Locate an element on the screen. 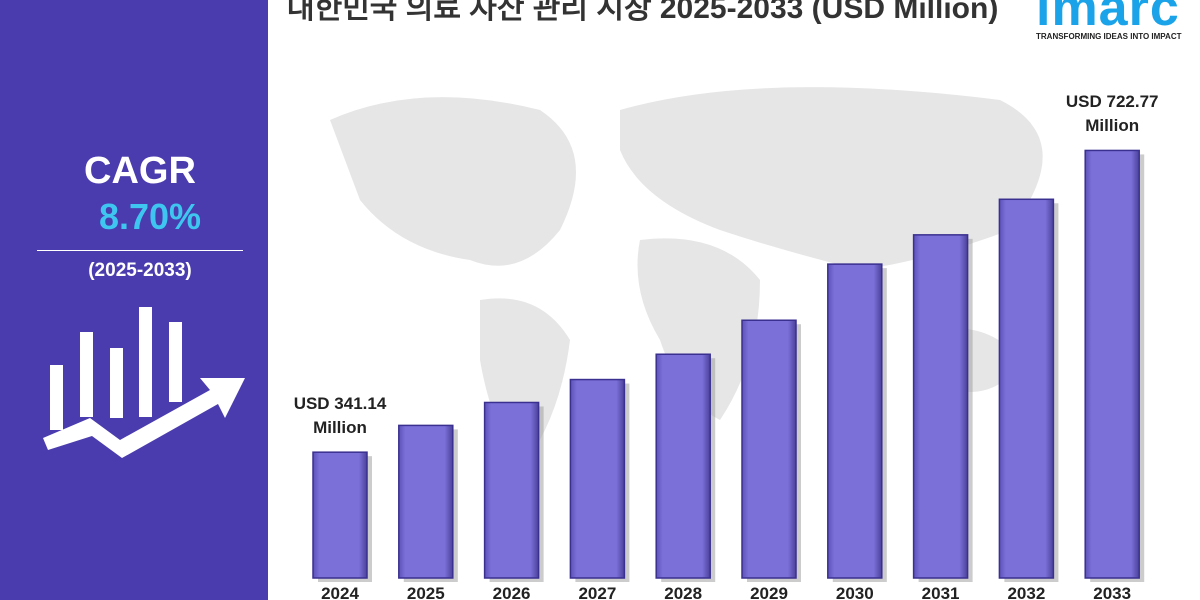  value-label: USD 341.14 Million is located at coordinates (340, 416).